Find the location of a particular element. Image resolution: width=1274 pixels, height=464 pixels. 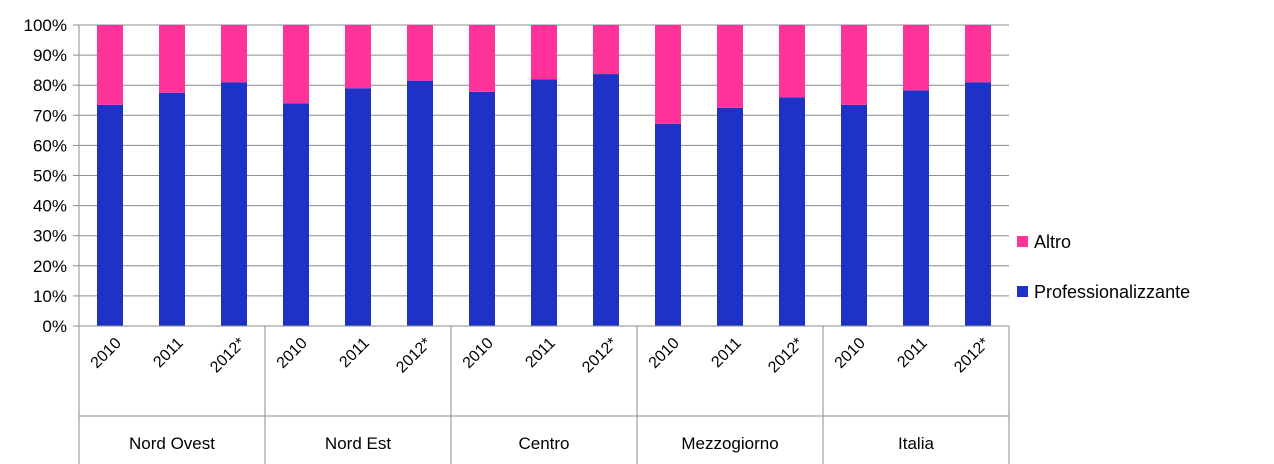

group-label: Centro is located at coordinates (543, 443).